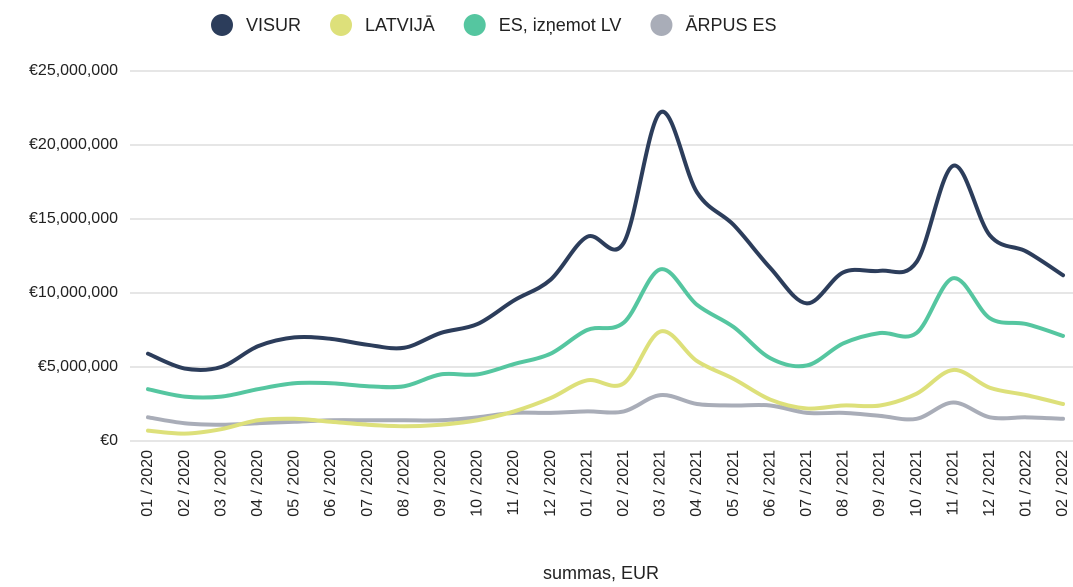 The height and width of the screenshot is (587, 1073). I want to click on series-line, so click(605, 410).